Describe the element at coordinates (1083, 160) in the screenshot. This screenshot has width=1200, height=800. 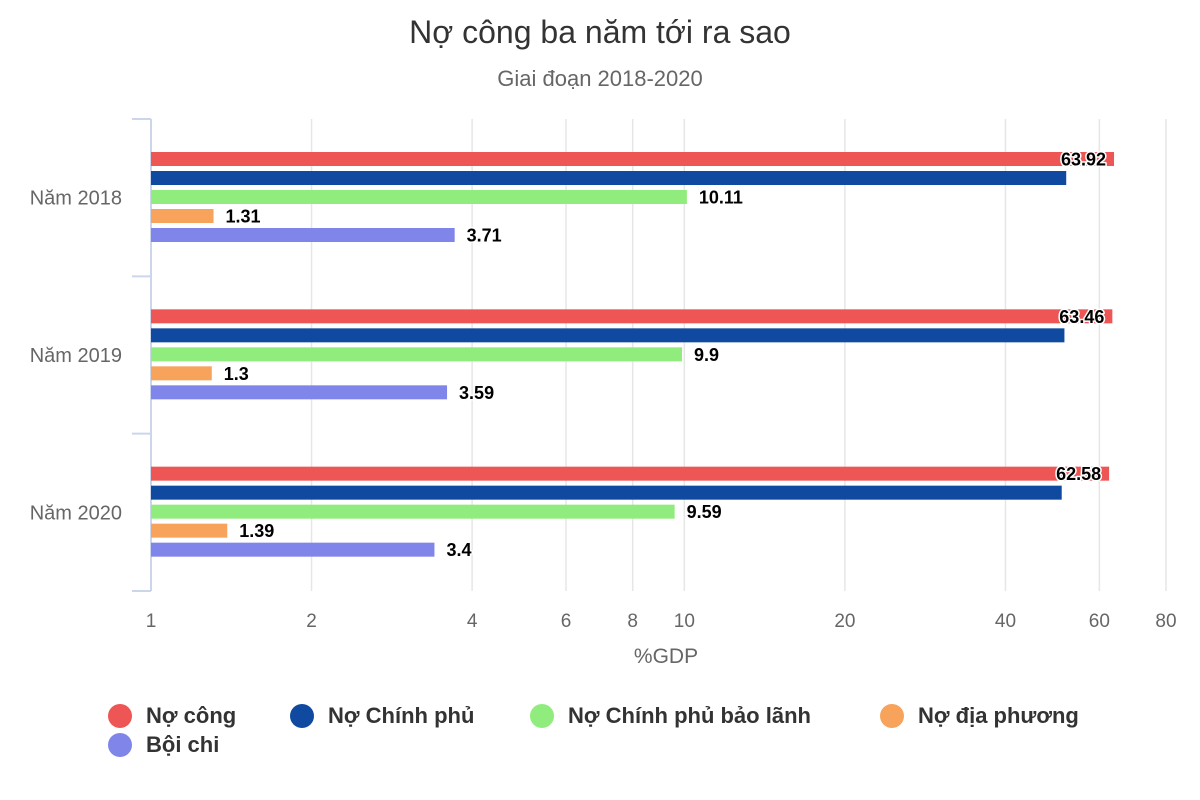
I see `data-label: 63.92` at that location.